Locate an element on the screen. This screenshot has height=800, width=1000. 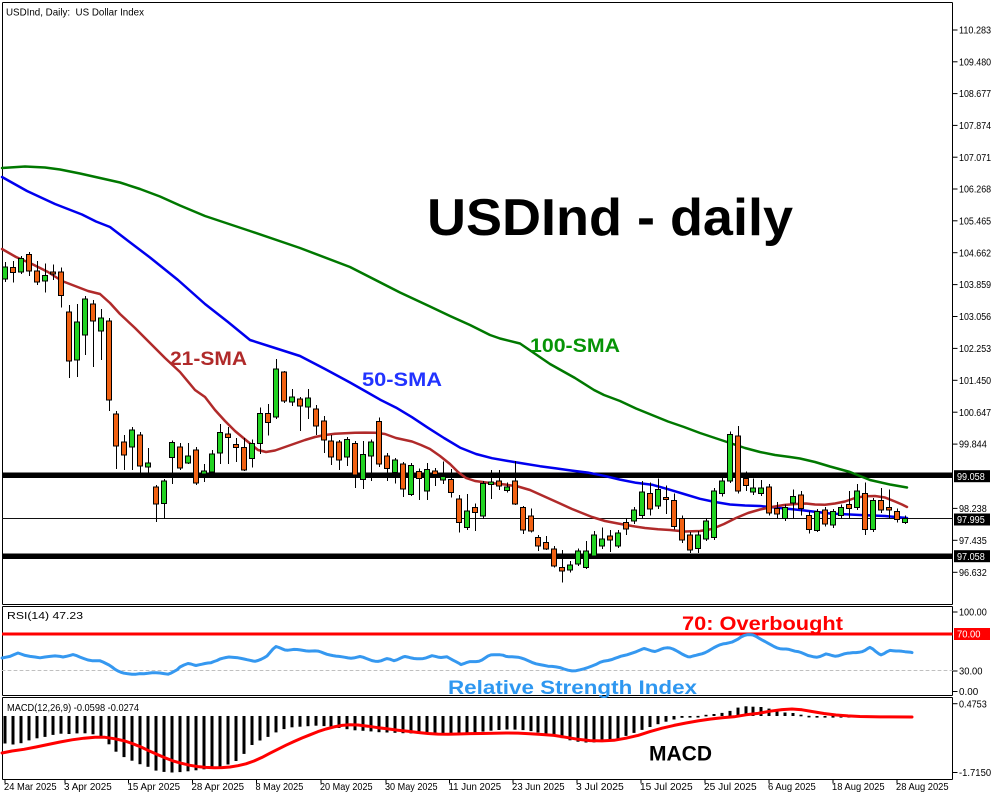
svg-text: 97.435 is located at coordinates (973, 541).